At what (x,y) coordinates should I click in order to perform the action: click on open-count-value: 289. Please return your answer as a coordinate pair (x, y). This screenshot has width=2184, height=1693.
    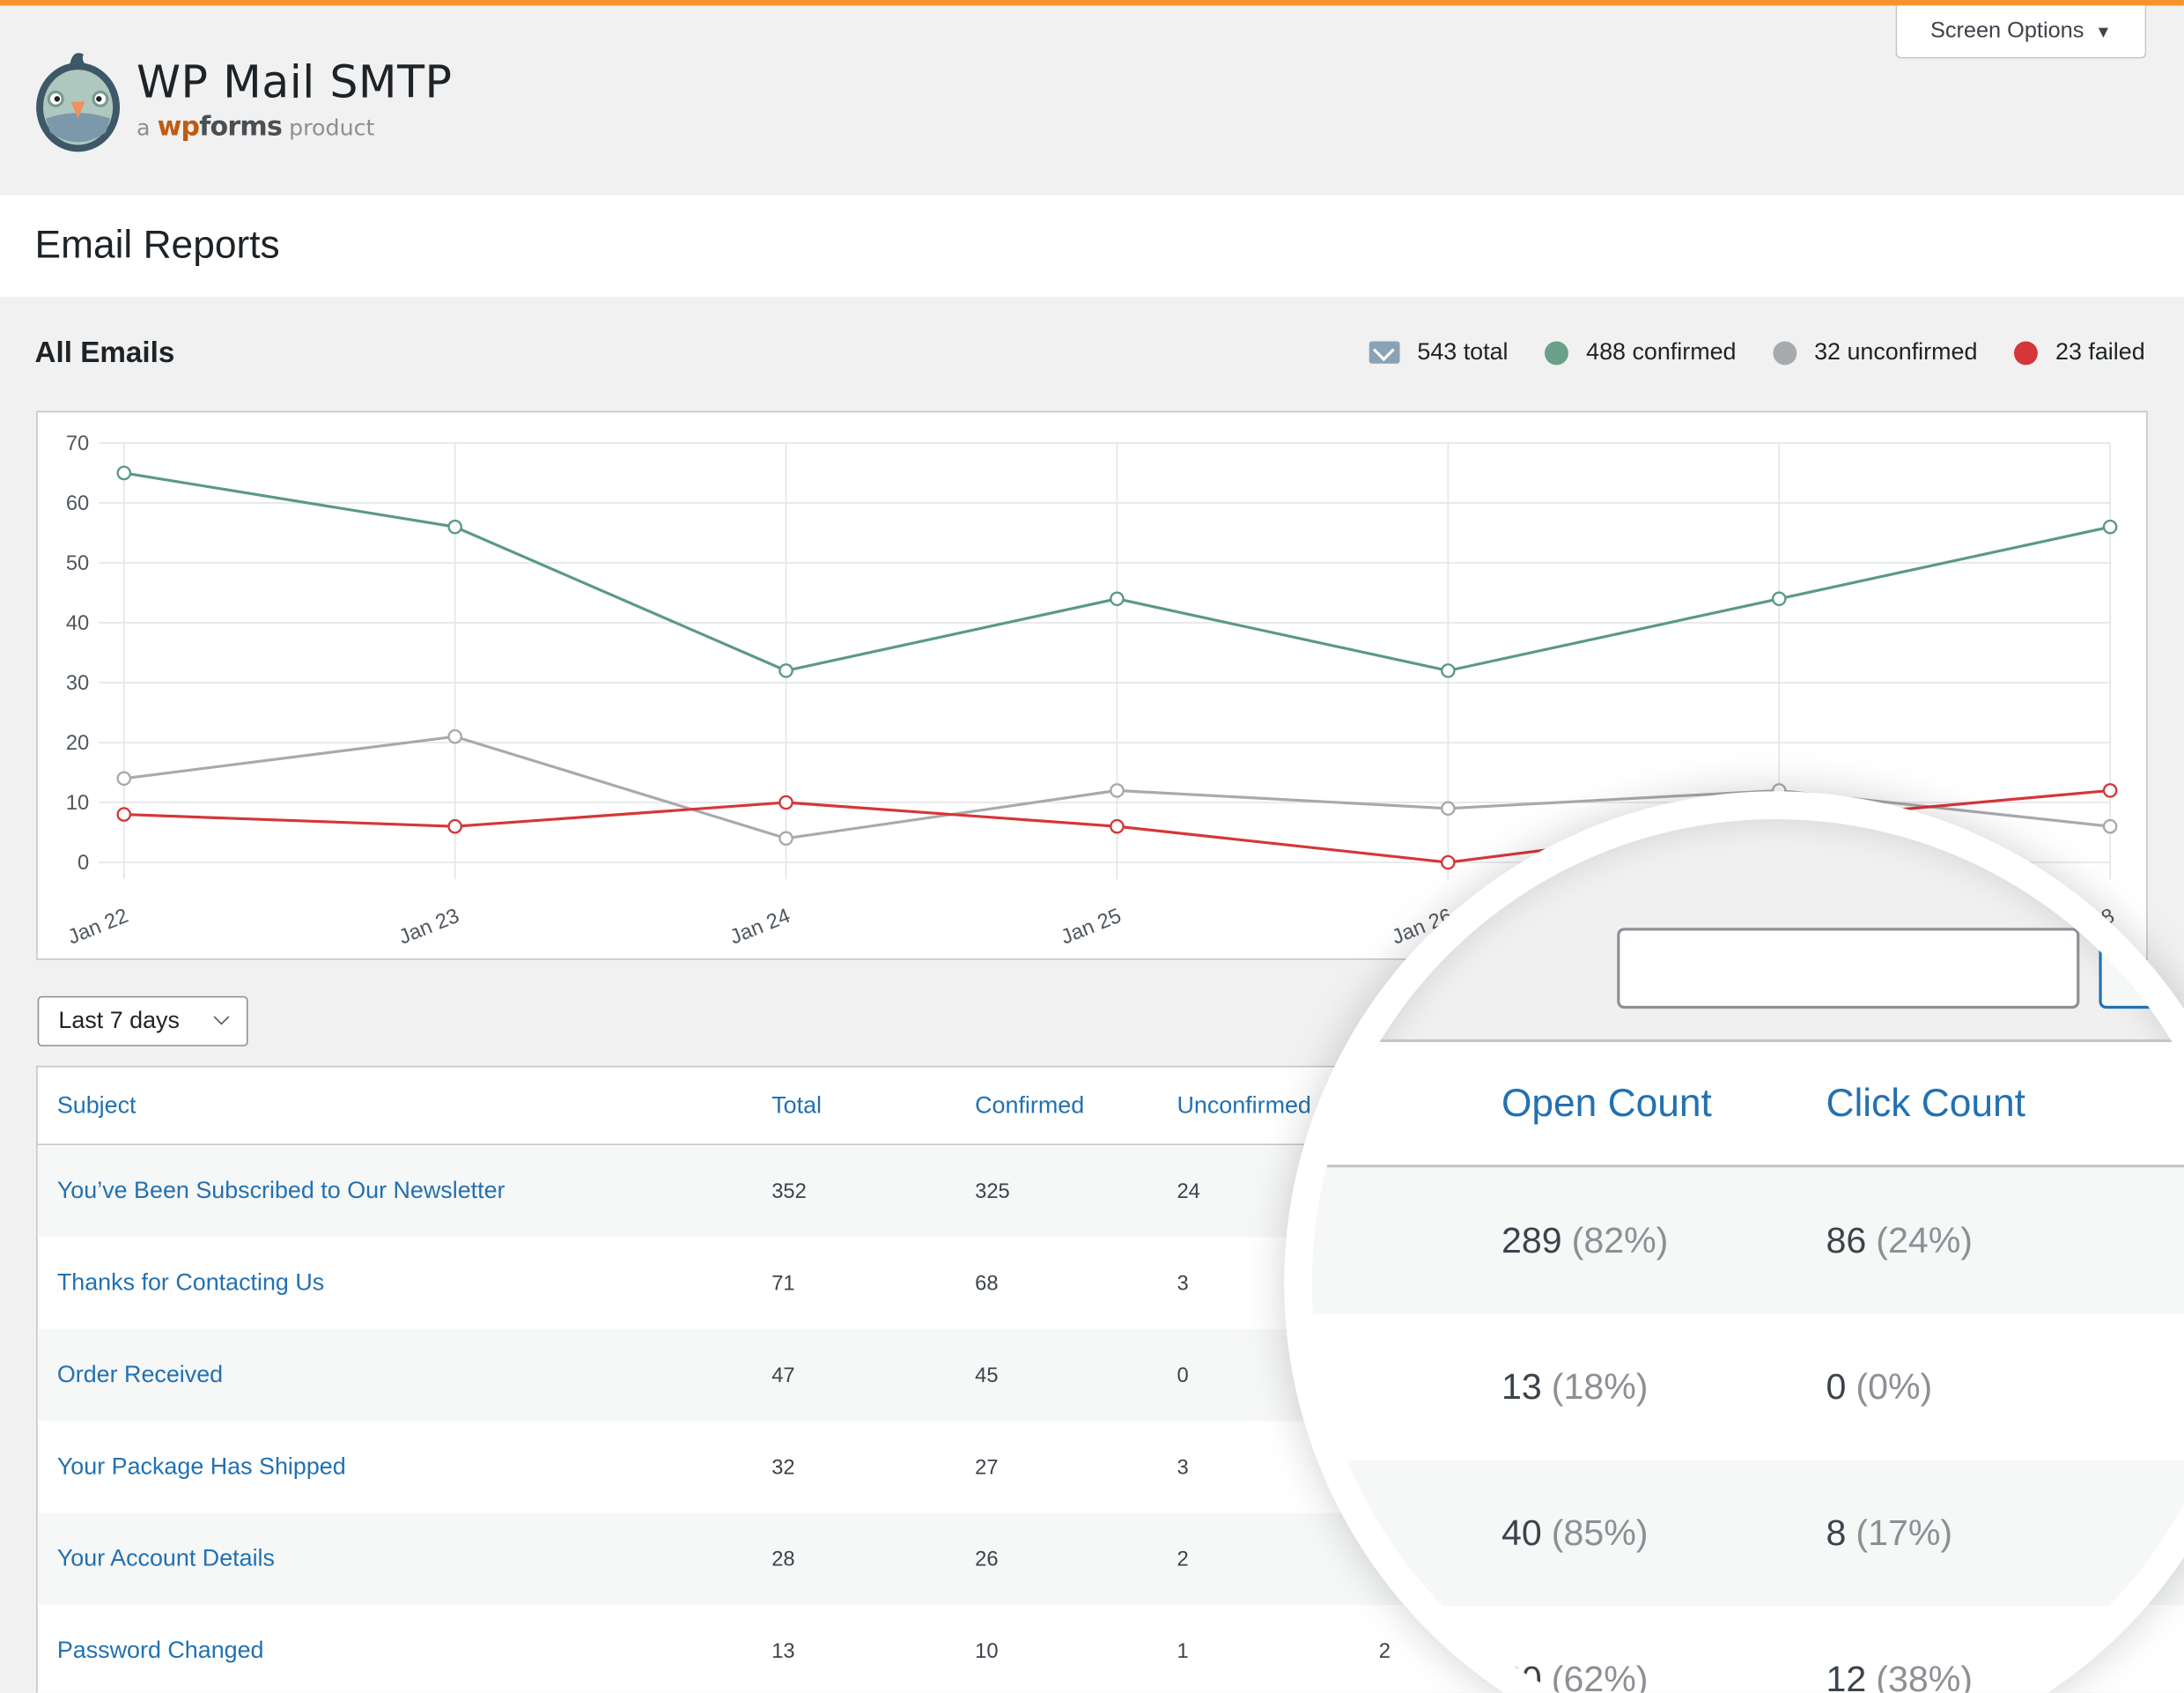
    Looking at the image, I should click on (1531, 1239).